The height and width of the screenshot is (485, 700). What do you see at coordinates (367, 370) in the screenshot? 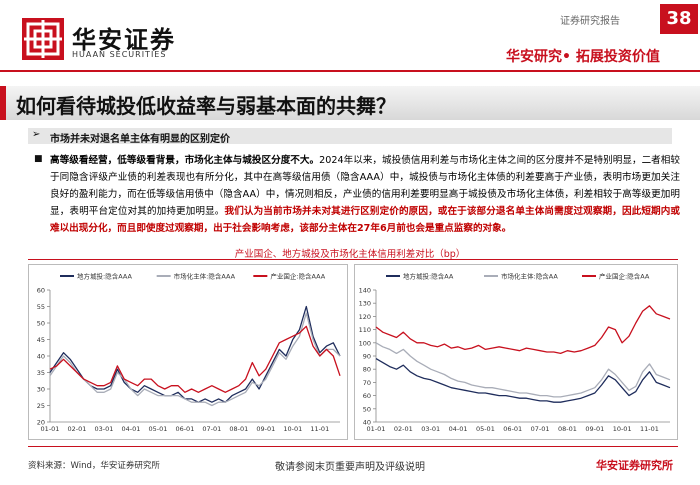
I see `y-tick-label: 80` at bounding box center [367, 370].